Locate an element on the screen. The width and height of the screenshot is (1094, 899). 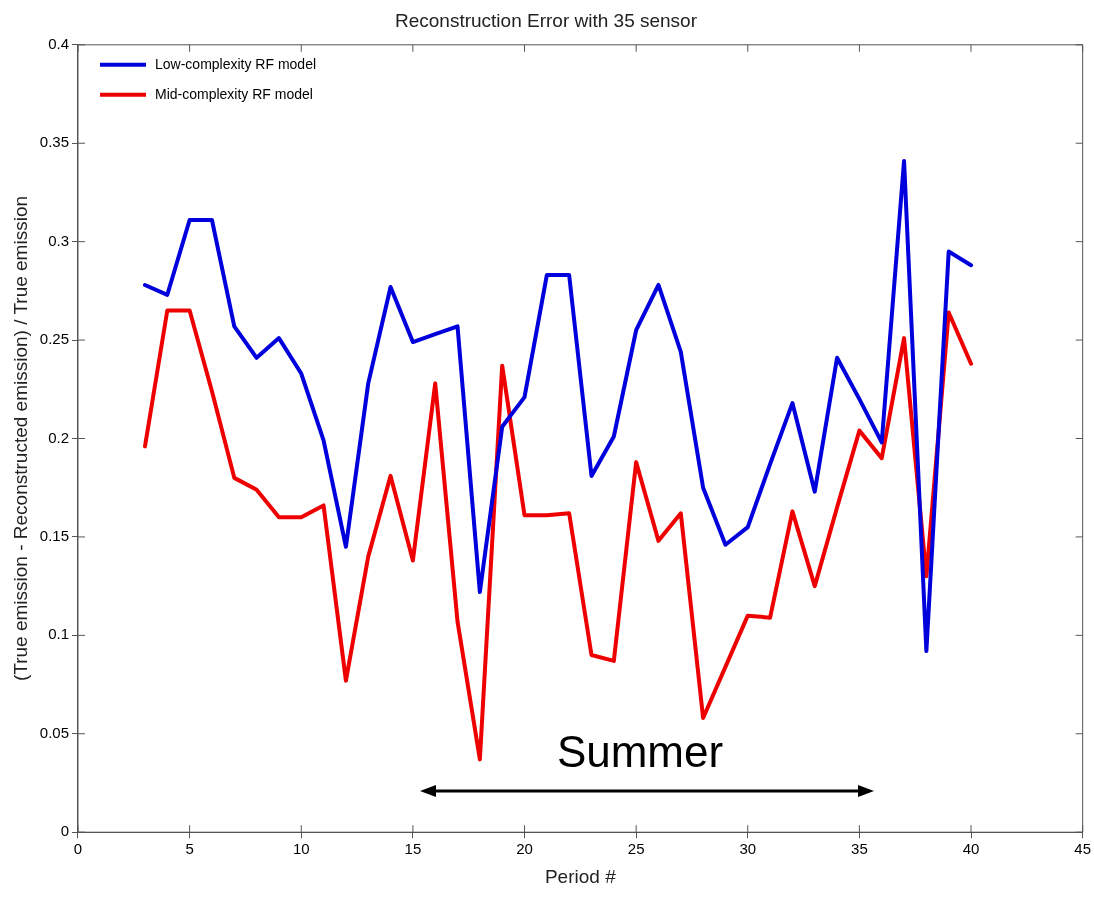
x-axis-title: Period # is located at coordinates (580, 876).